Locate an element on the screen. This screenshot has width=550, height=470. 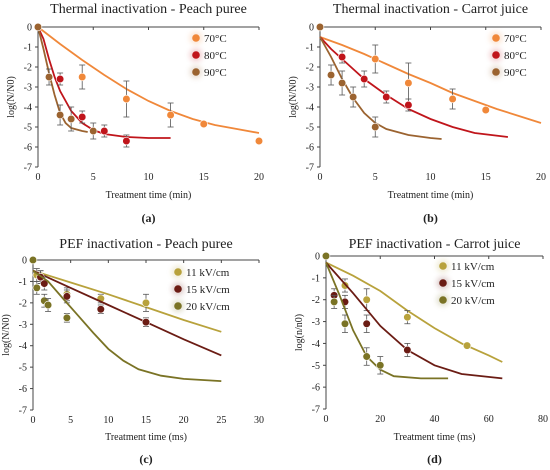
x-axis-label: Treatment time (min) is located at coordinates (431, 195).